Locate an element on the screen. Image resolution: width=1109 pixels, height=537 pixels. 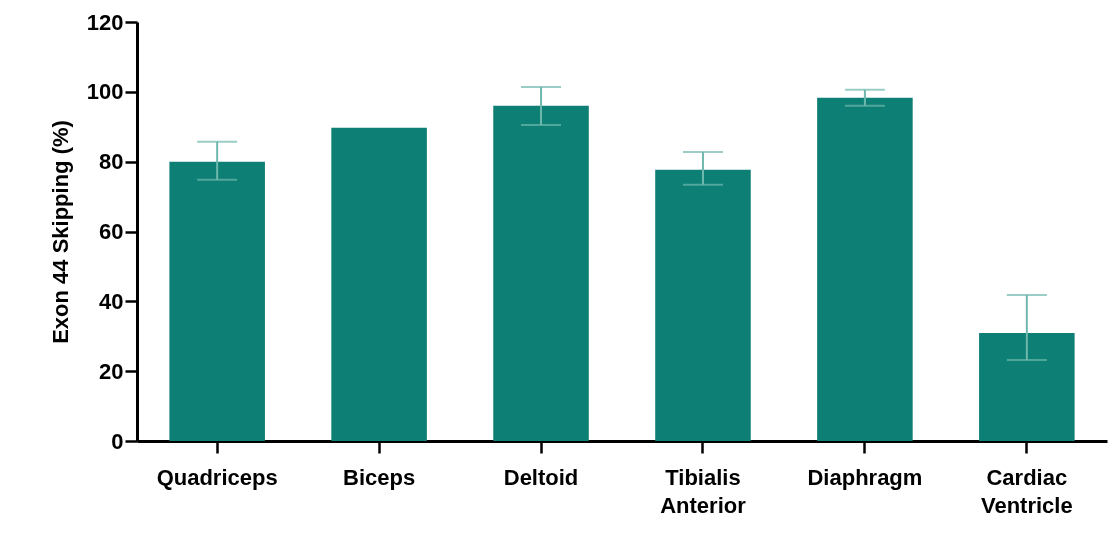
y-tick-label: 20 is located at coordinates (111, 371).